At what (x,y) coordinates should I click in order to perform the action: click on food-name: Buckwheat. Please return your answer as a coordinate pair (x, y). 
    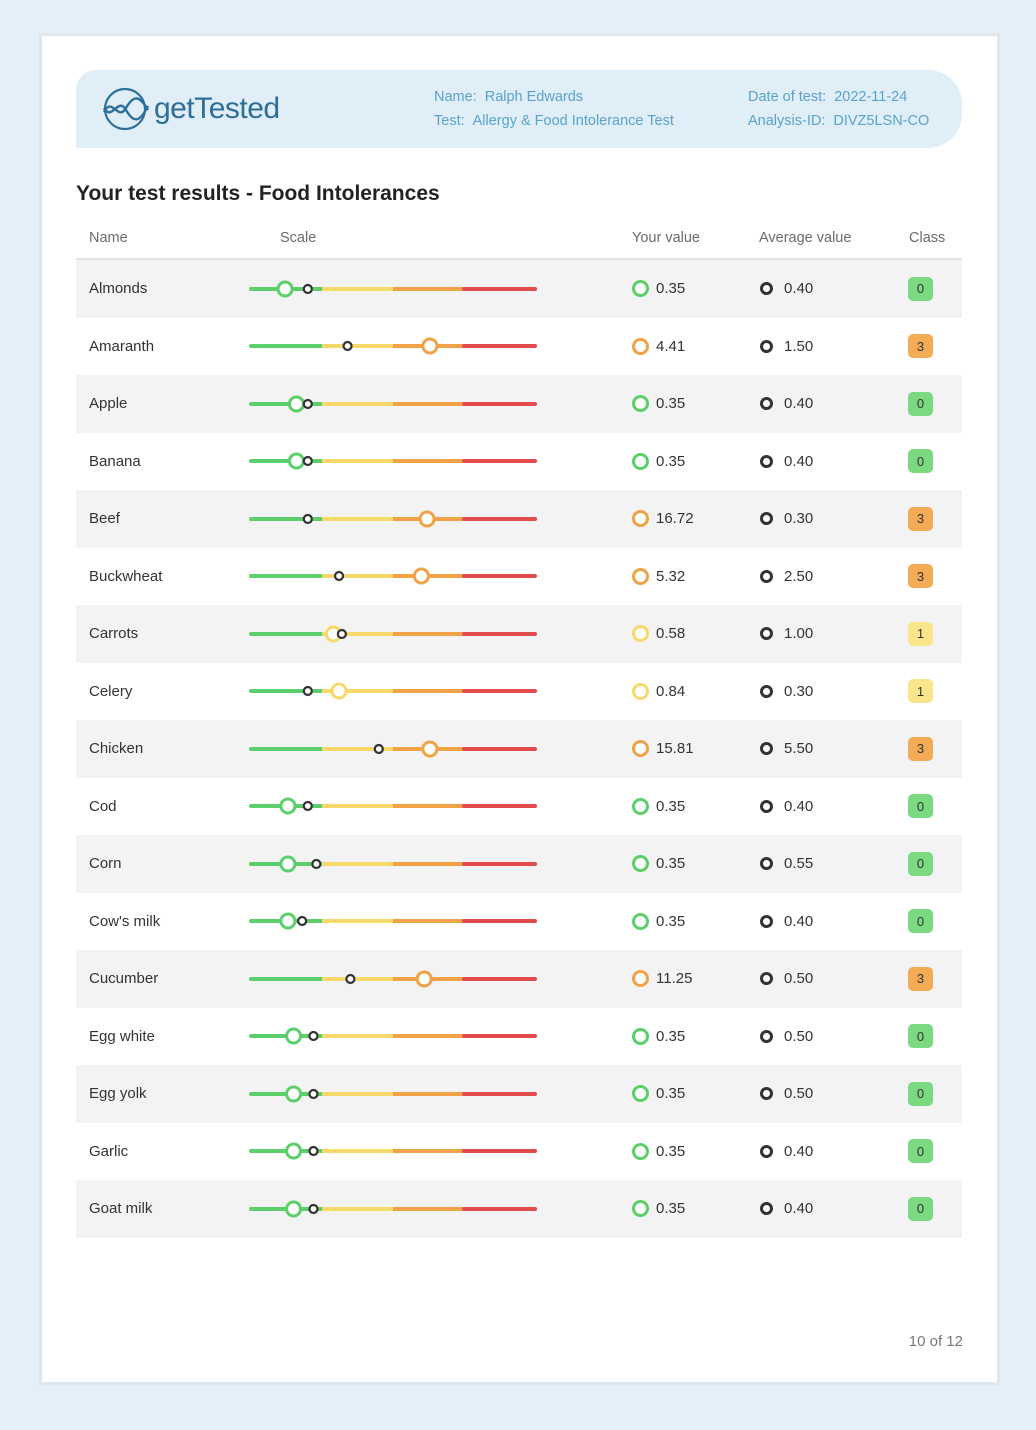
    Looking at the image, I should click on (126, 576).